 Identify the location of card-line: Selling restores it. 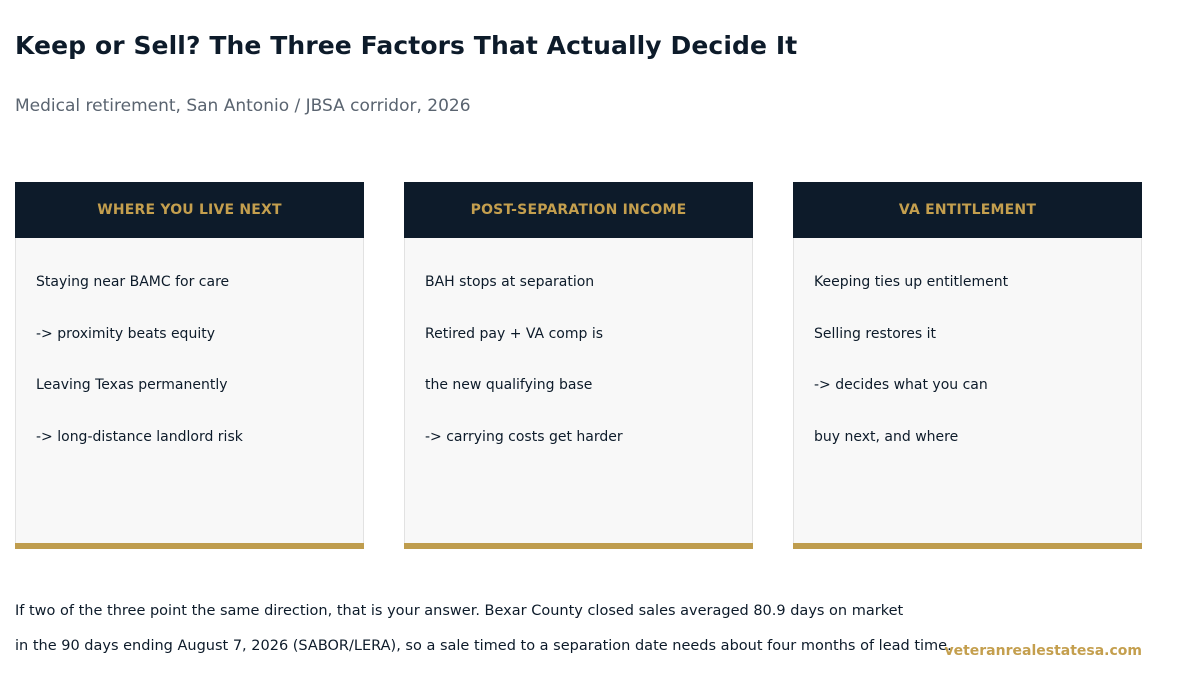
(875, 333).